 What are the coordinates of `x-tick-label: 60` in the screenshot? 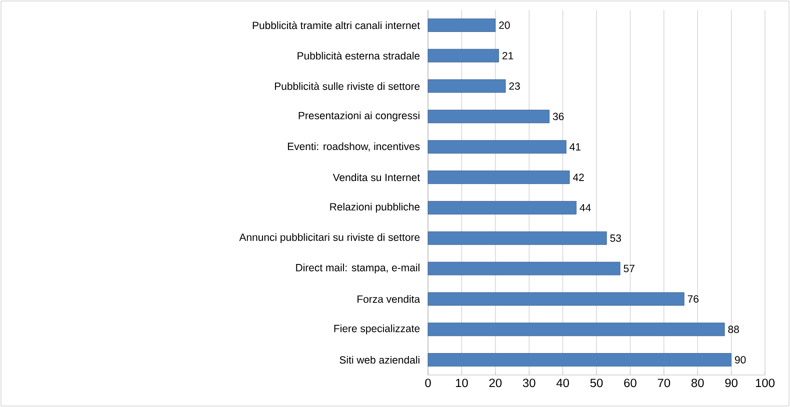 It's located at (630, 383).